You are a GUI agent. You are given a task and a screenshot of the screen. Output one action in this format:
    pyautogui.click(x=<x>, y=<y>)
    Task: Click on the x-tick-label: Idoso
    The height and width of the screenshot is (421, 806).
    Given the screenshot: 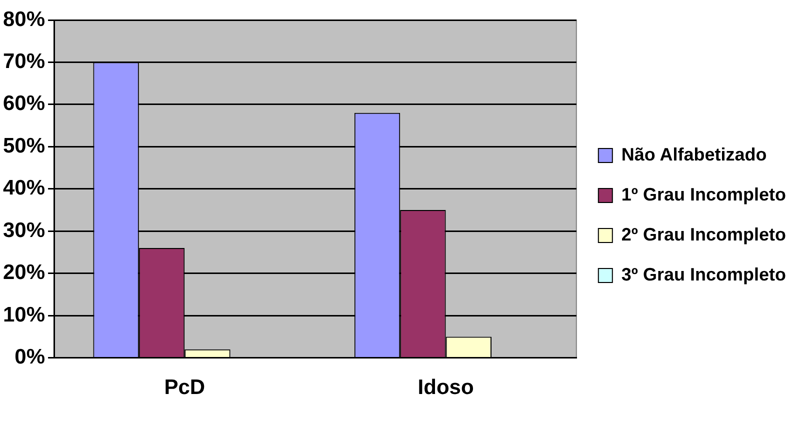 What is the action you would take?
    pyautogui.click(x=446, y=388)
    